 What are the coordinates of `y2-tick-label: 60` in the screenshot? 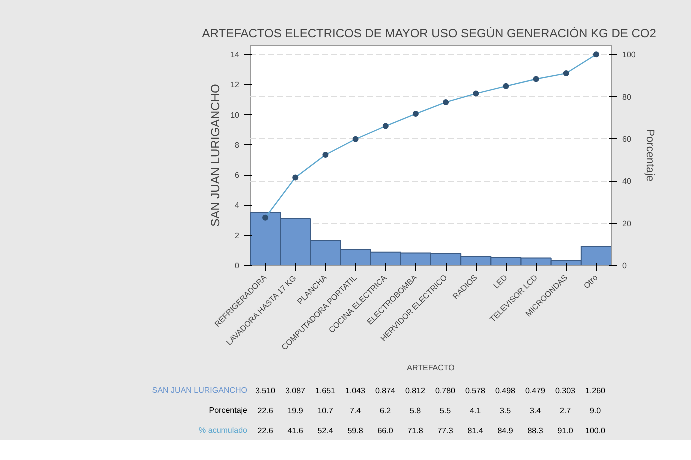 It's located at (627, 139).